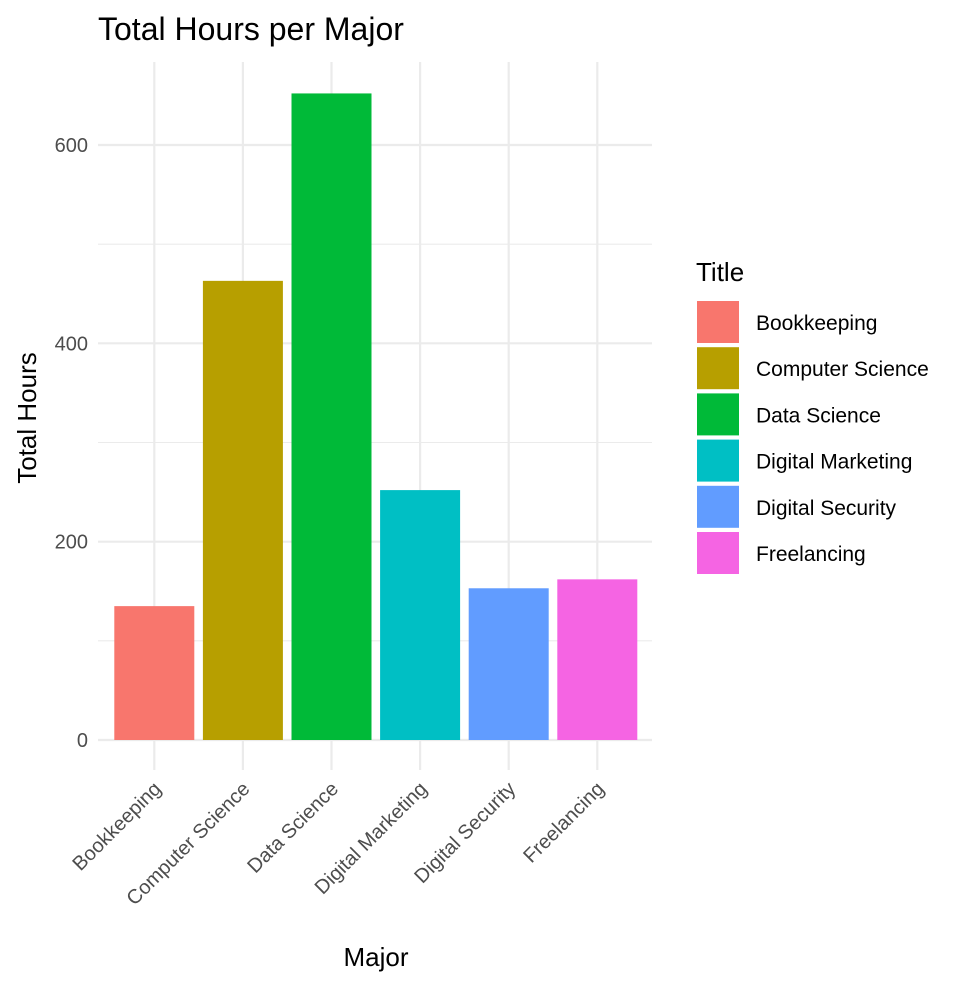 This screenshot has height=986, width=978. I want to click on x-axis-title: Major, so click(375, 957).